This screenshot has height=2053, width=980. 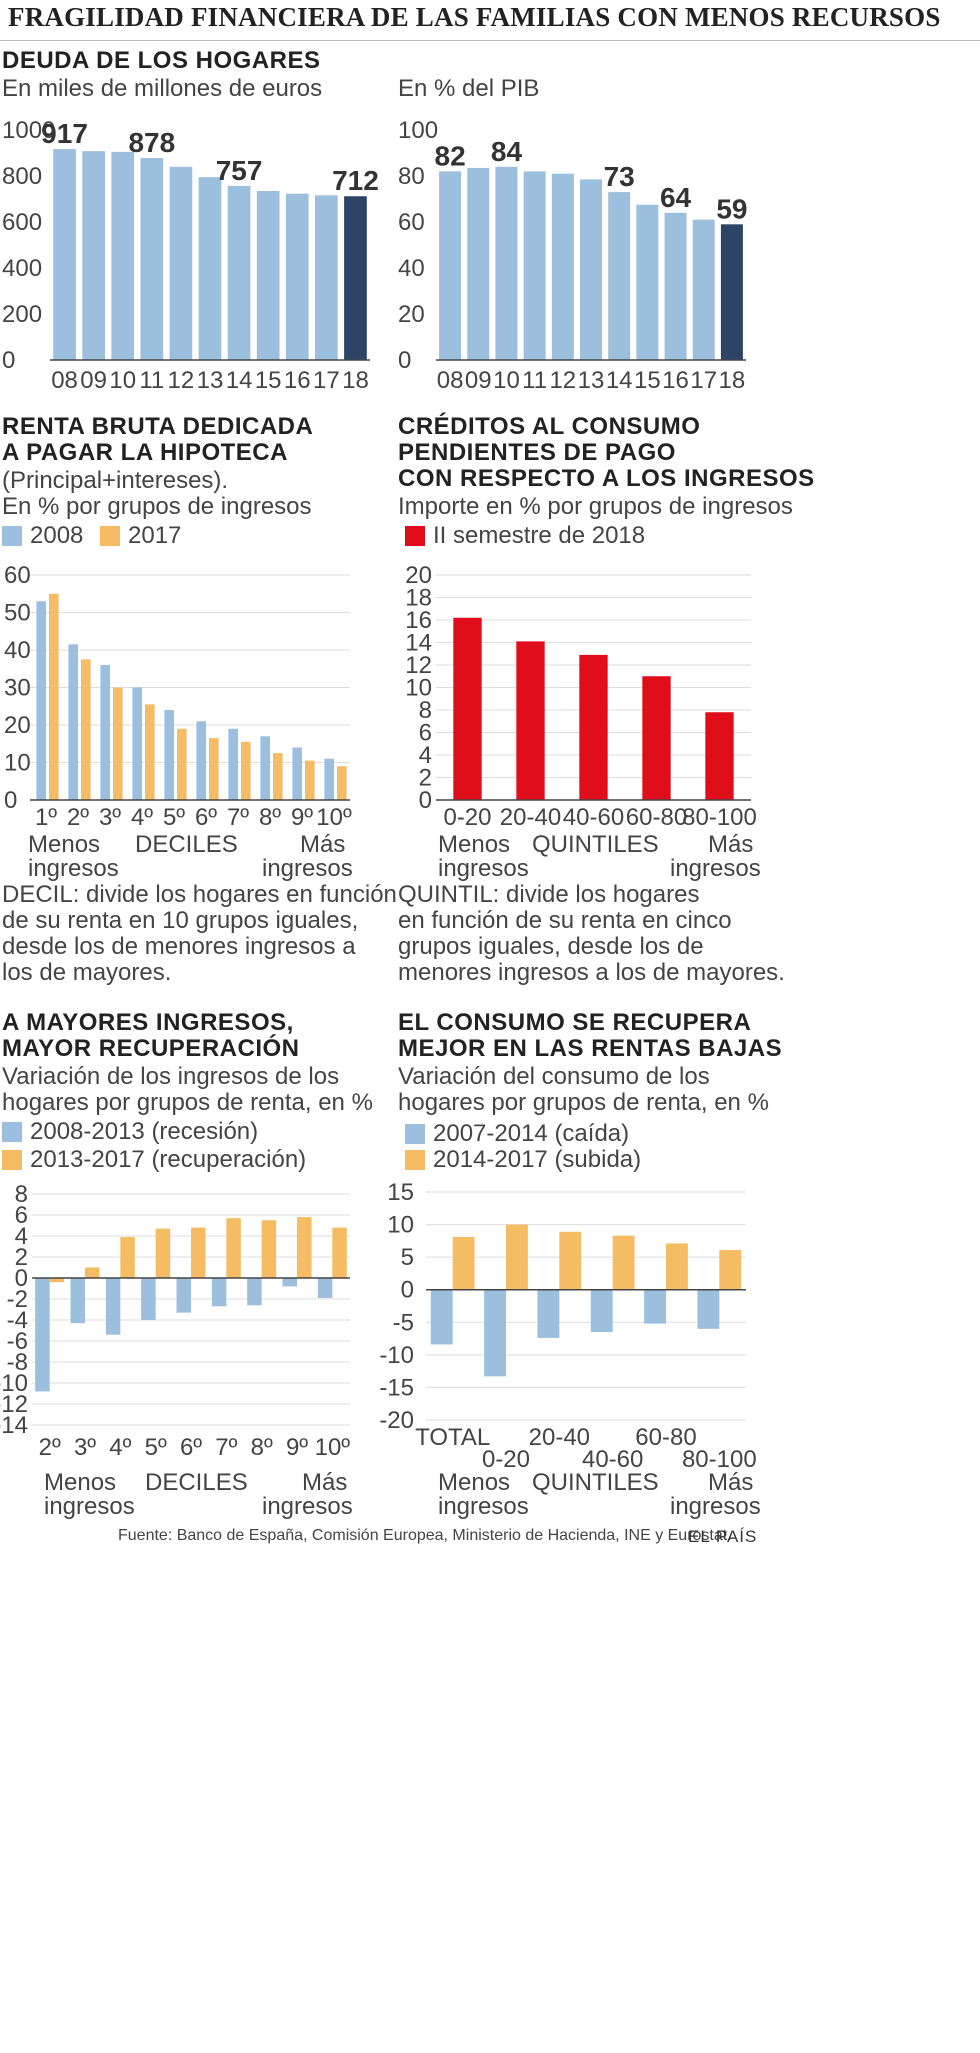 I want to click on bar-10º, so click(x=325, y=1288).